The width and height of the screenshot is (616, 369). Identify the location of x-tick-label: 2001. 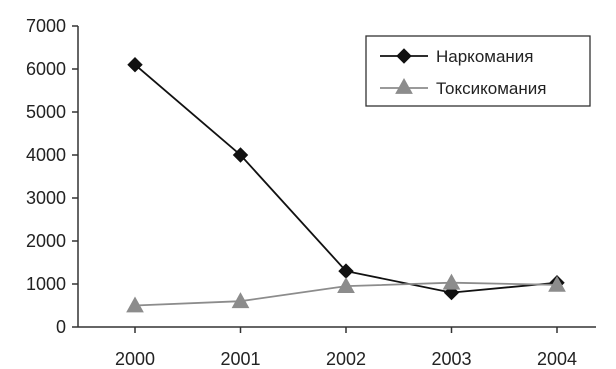
(240, 359).